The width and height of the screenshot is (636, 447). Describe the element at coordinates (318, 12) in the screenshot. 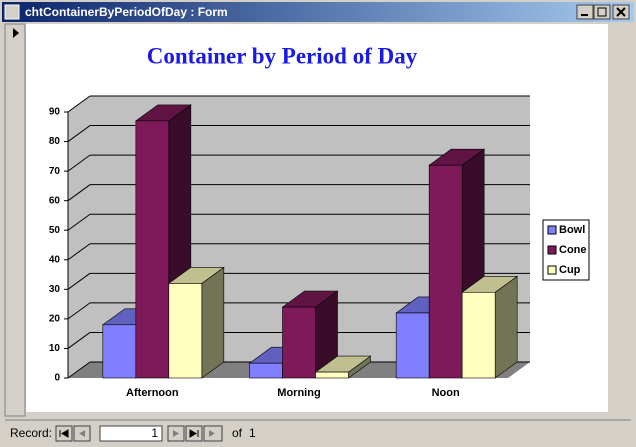

I see `title-bar` at that location.